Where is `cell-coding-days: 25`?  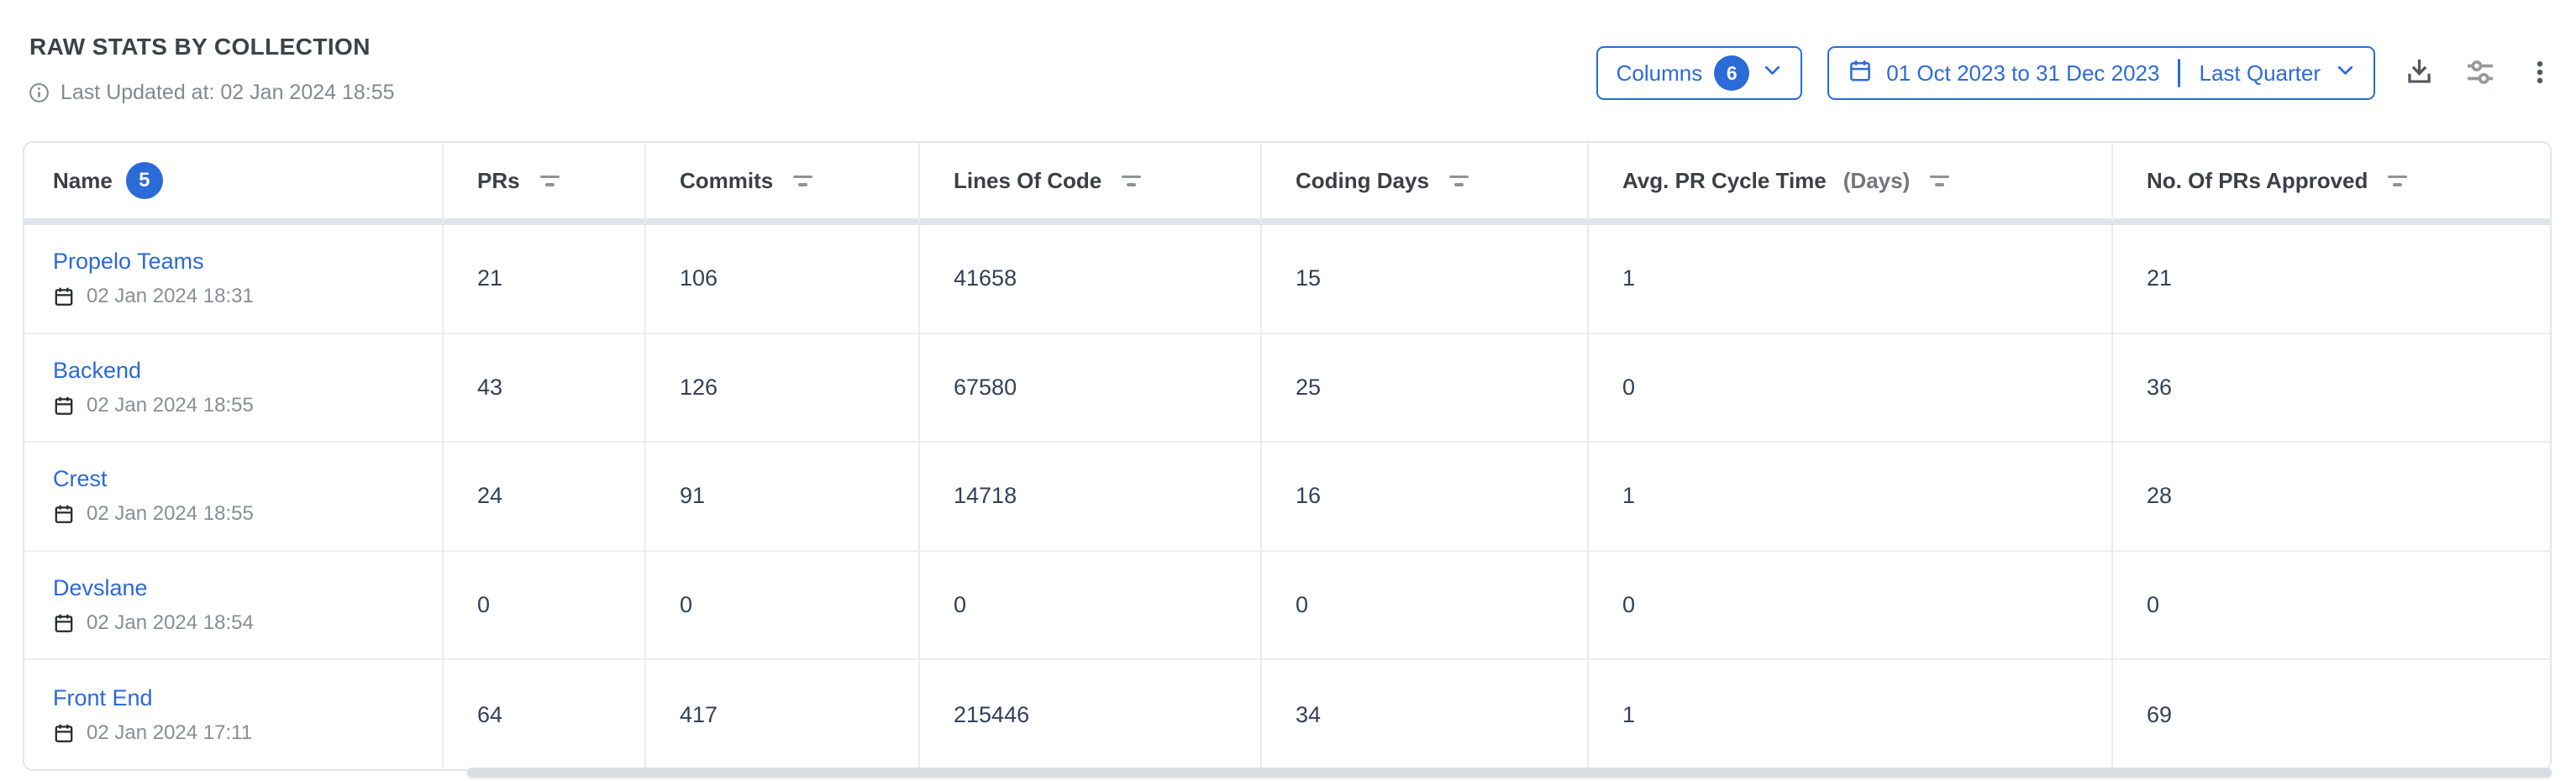 cell-coding-days: 25 is located at coordinates (1425, 388).